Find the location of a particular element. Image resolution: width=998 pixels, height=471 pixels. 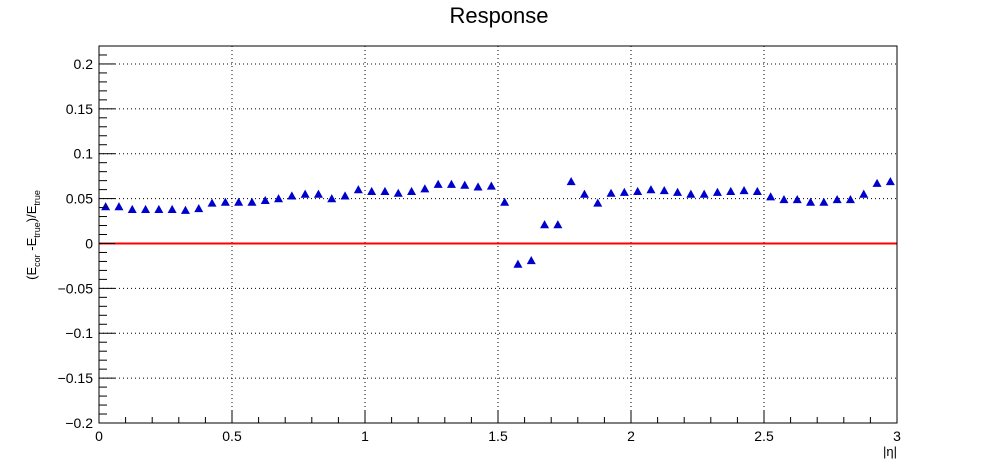

y-tick-label: −0.15 is located at coordinates (76, 378).